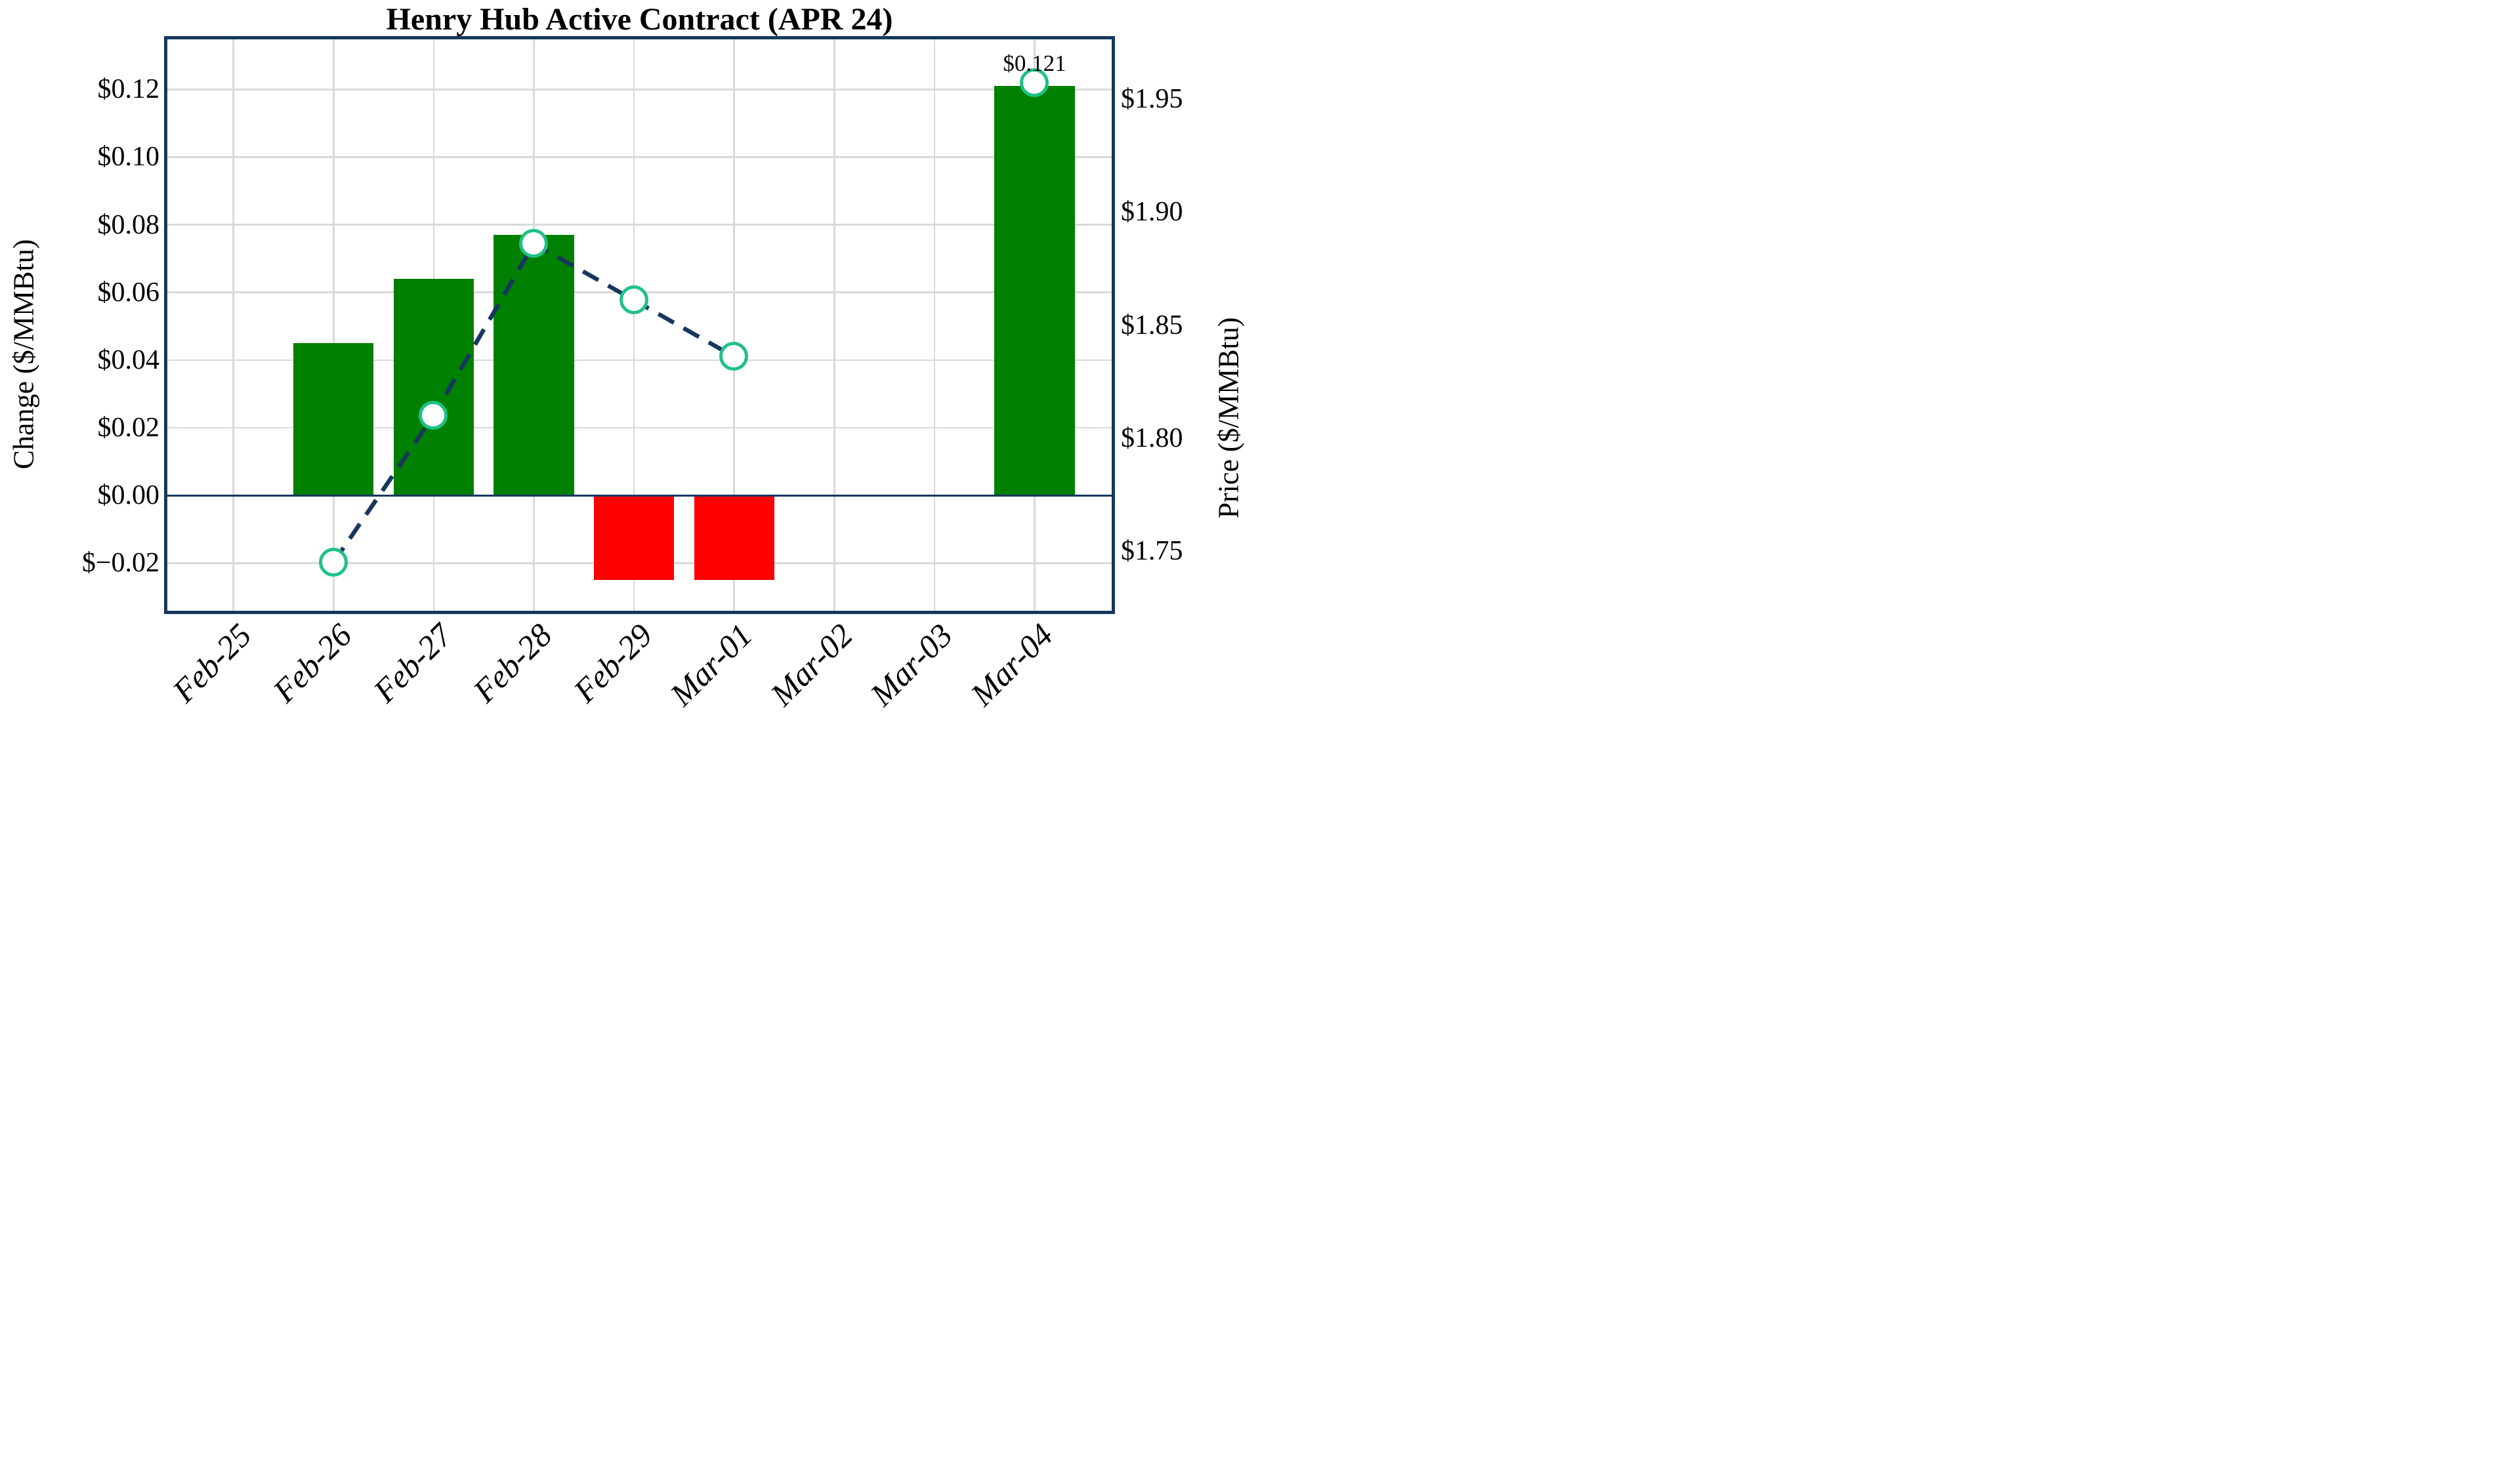 This screenshot has height=1480, width=2520. Describe the element at coordinates (1152, 437) in the screenshot. I see `right-axis-tick-label: $1.80` at that location.